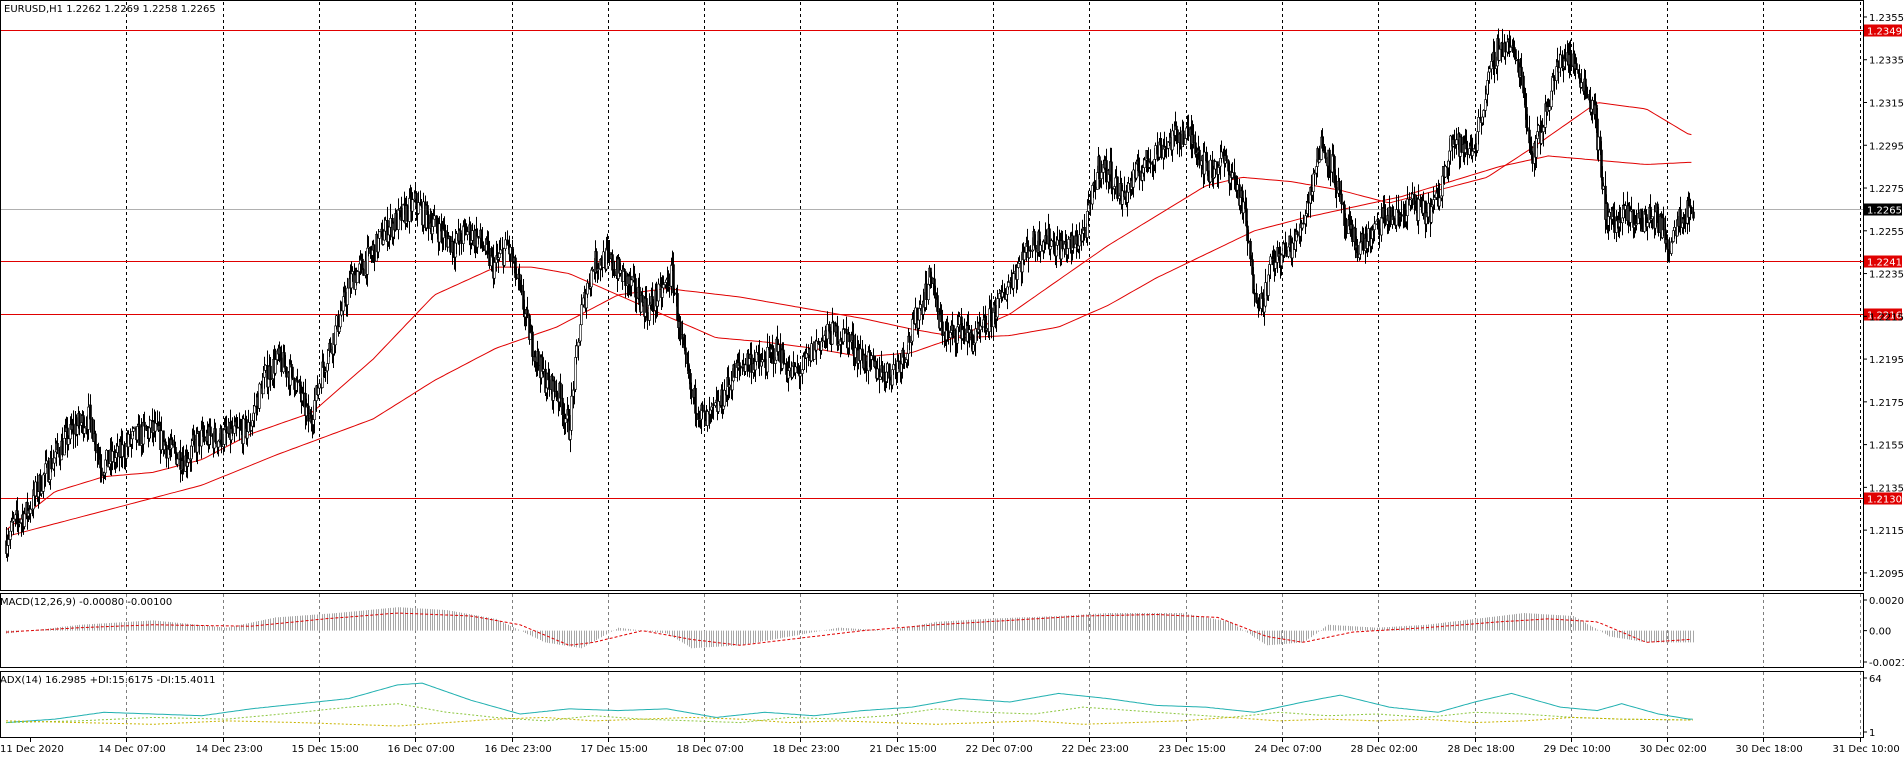 The width and height of the screenshot is (1904, 764). What do you see at coordinates (518, 749) in the screenshot?
I see `time-tick-label: 16 Dec 23:00` at bounding box center [518, 749].